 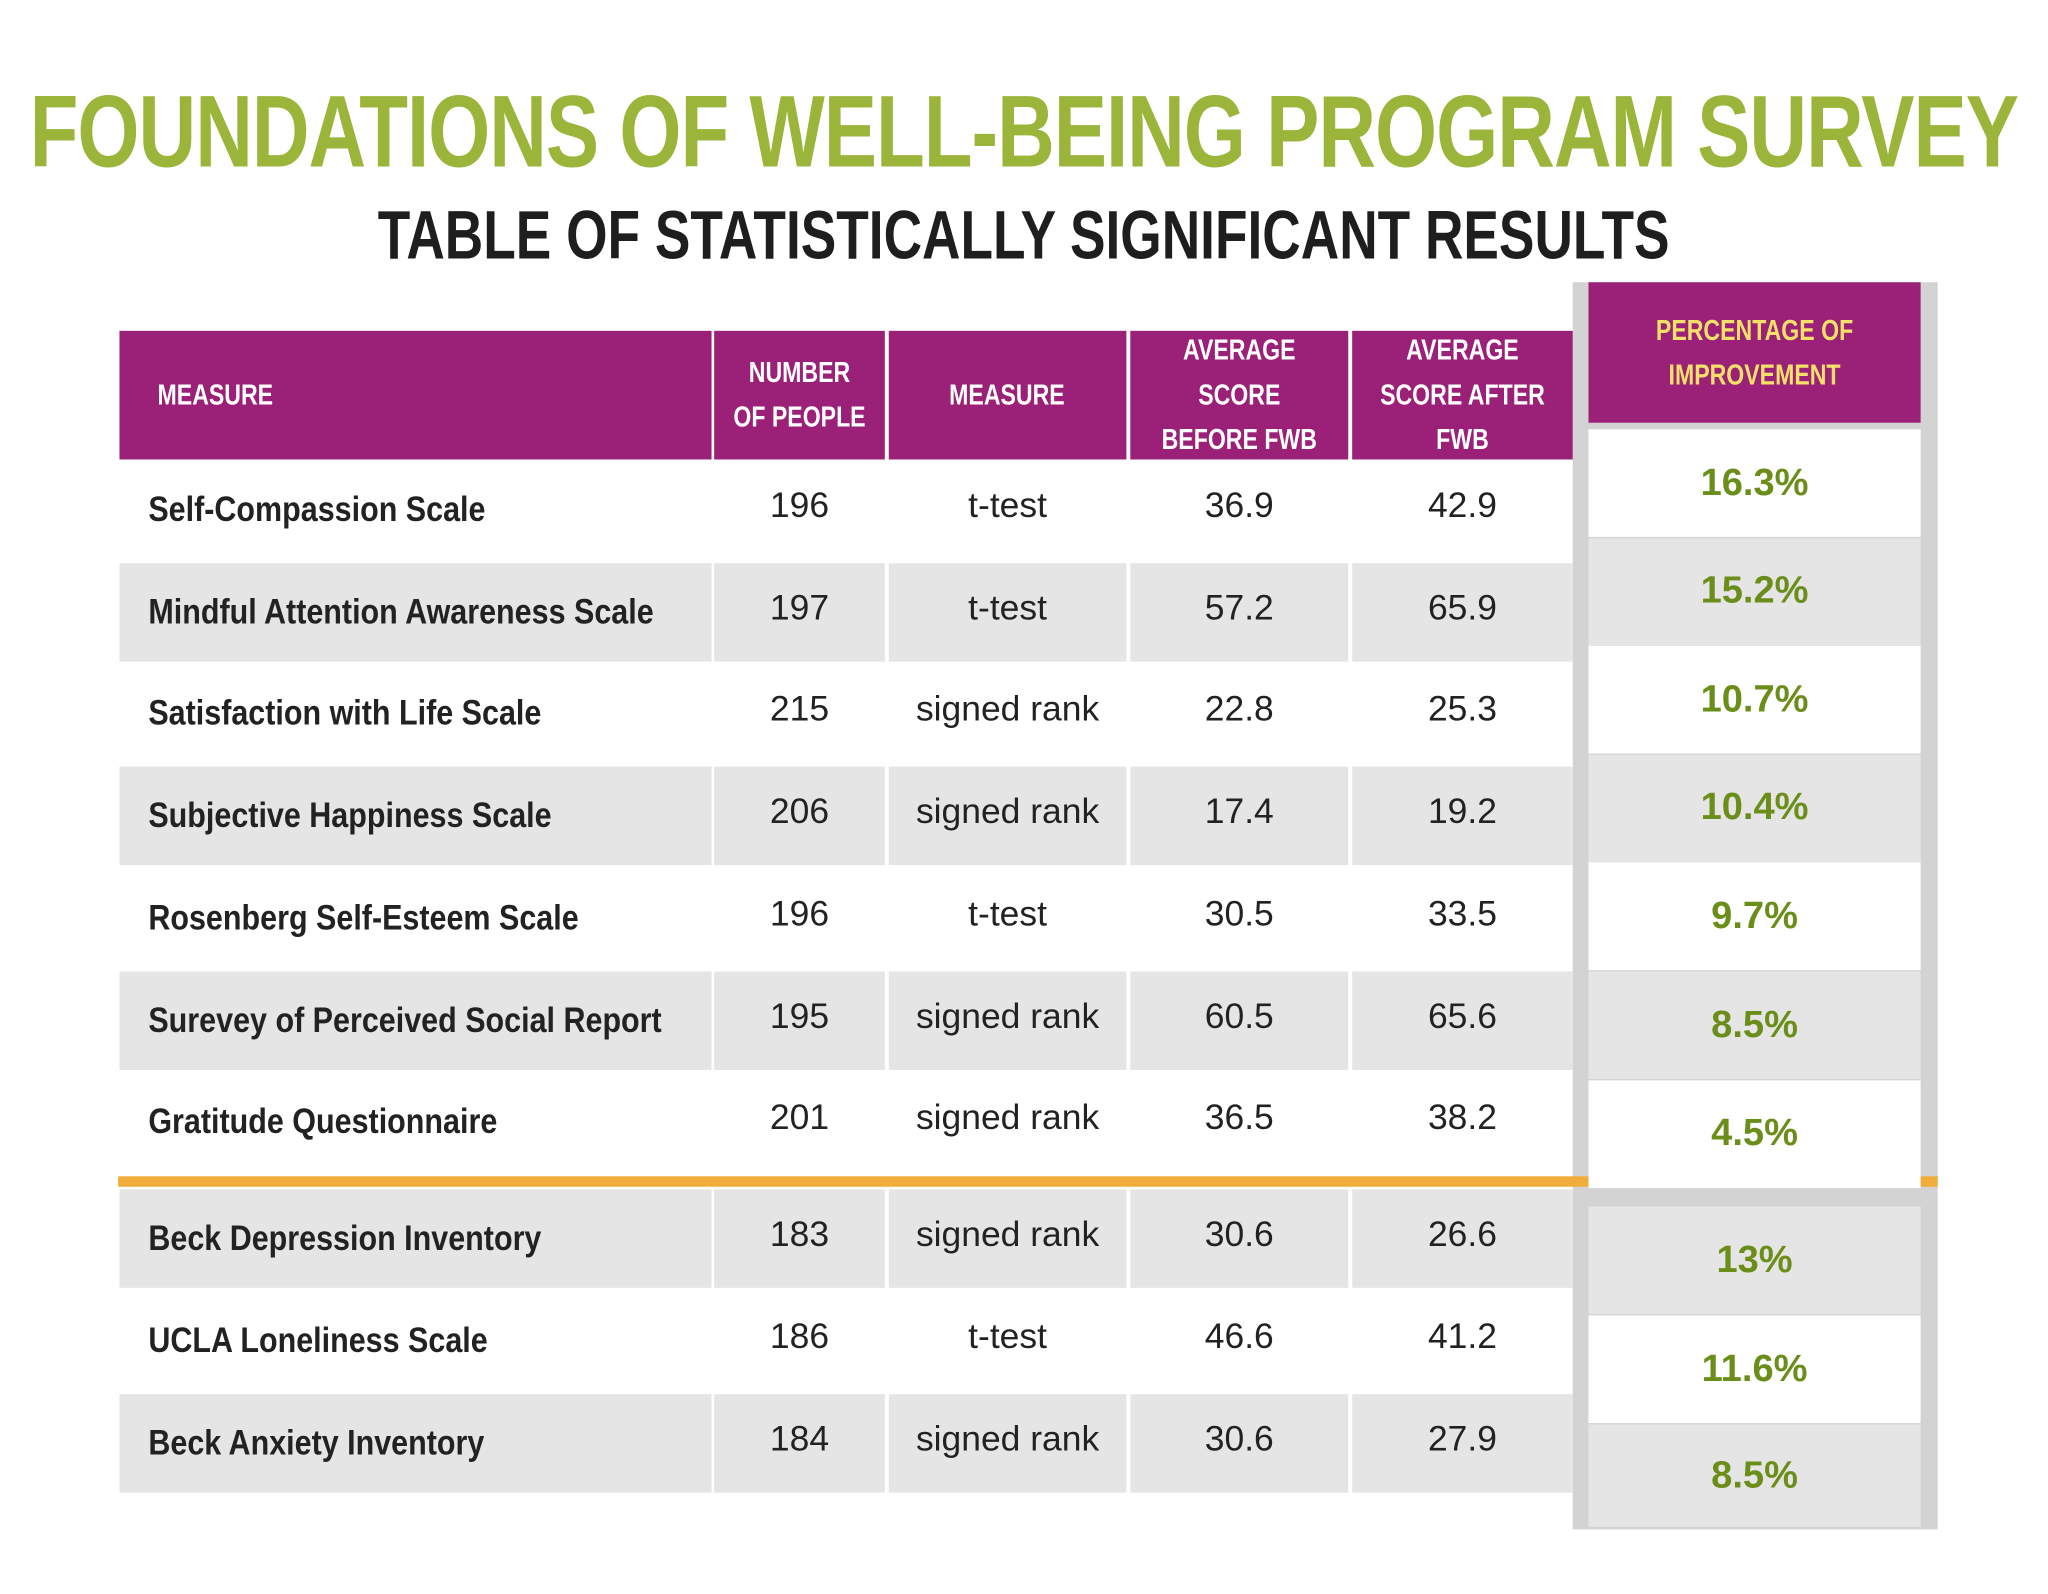 I want to click on table-cell: 30.5, so click(x=1239, y=913).